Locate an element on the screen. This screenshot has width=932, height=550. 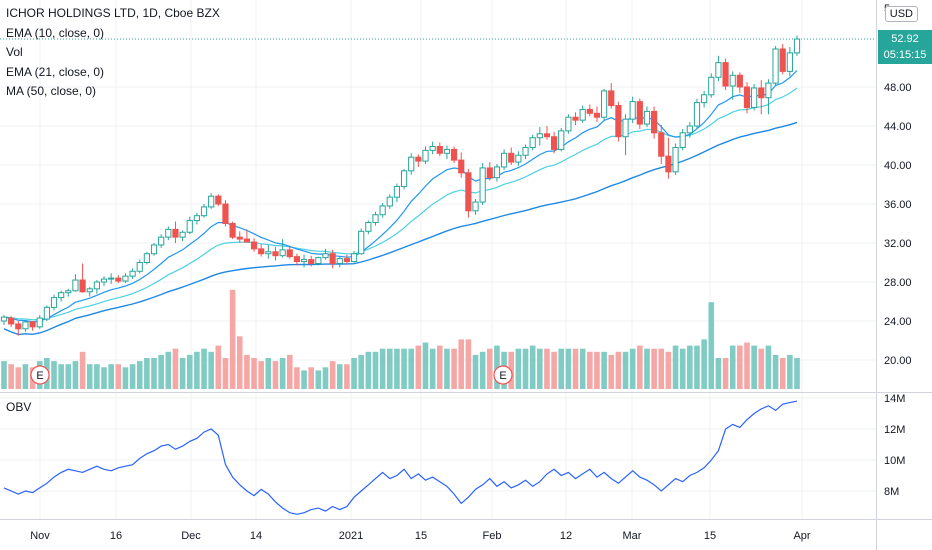
legend-ema10: EMA (10, close, 0) is located at coordinates (55, 32).